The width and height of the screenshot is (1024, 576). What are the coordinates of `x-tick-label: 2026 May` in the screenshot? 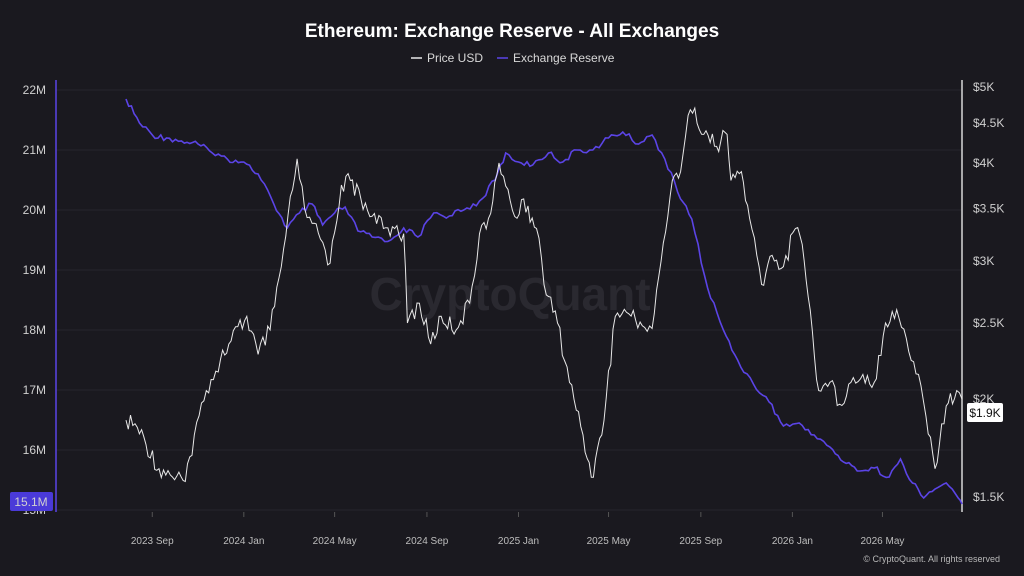 It's located at (882, 541).